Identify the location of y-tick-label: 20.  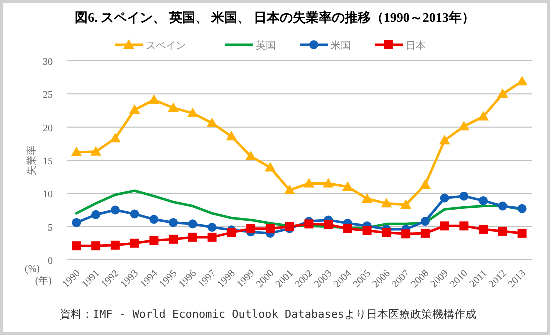
(48, 128).